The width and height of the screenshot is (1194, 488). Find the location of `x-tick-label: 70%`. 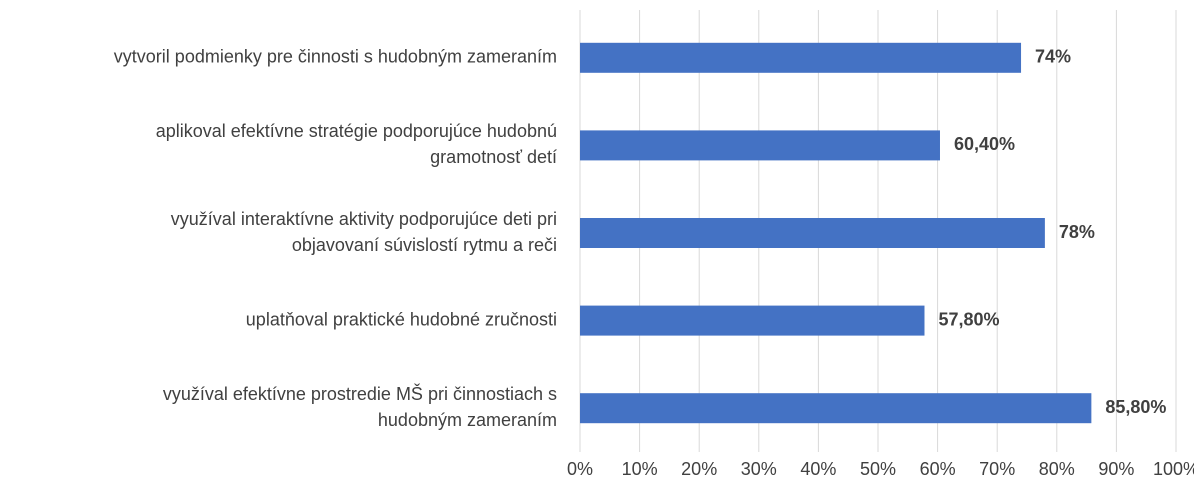

x-tick-label: 70% is located at coordinates (997, 469).